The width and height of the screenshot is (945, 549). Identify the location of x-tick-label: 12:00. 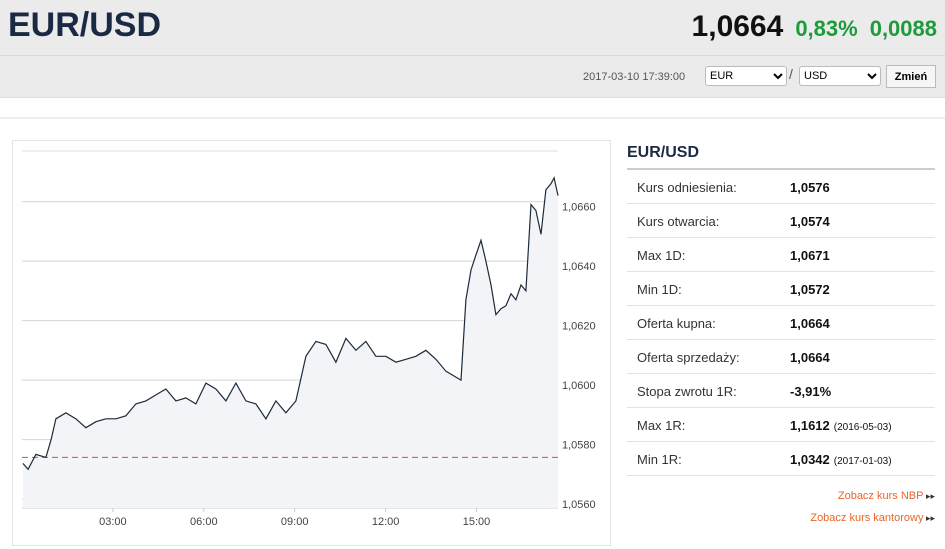
(386, 522).